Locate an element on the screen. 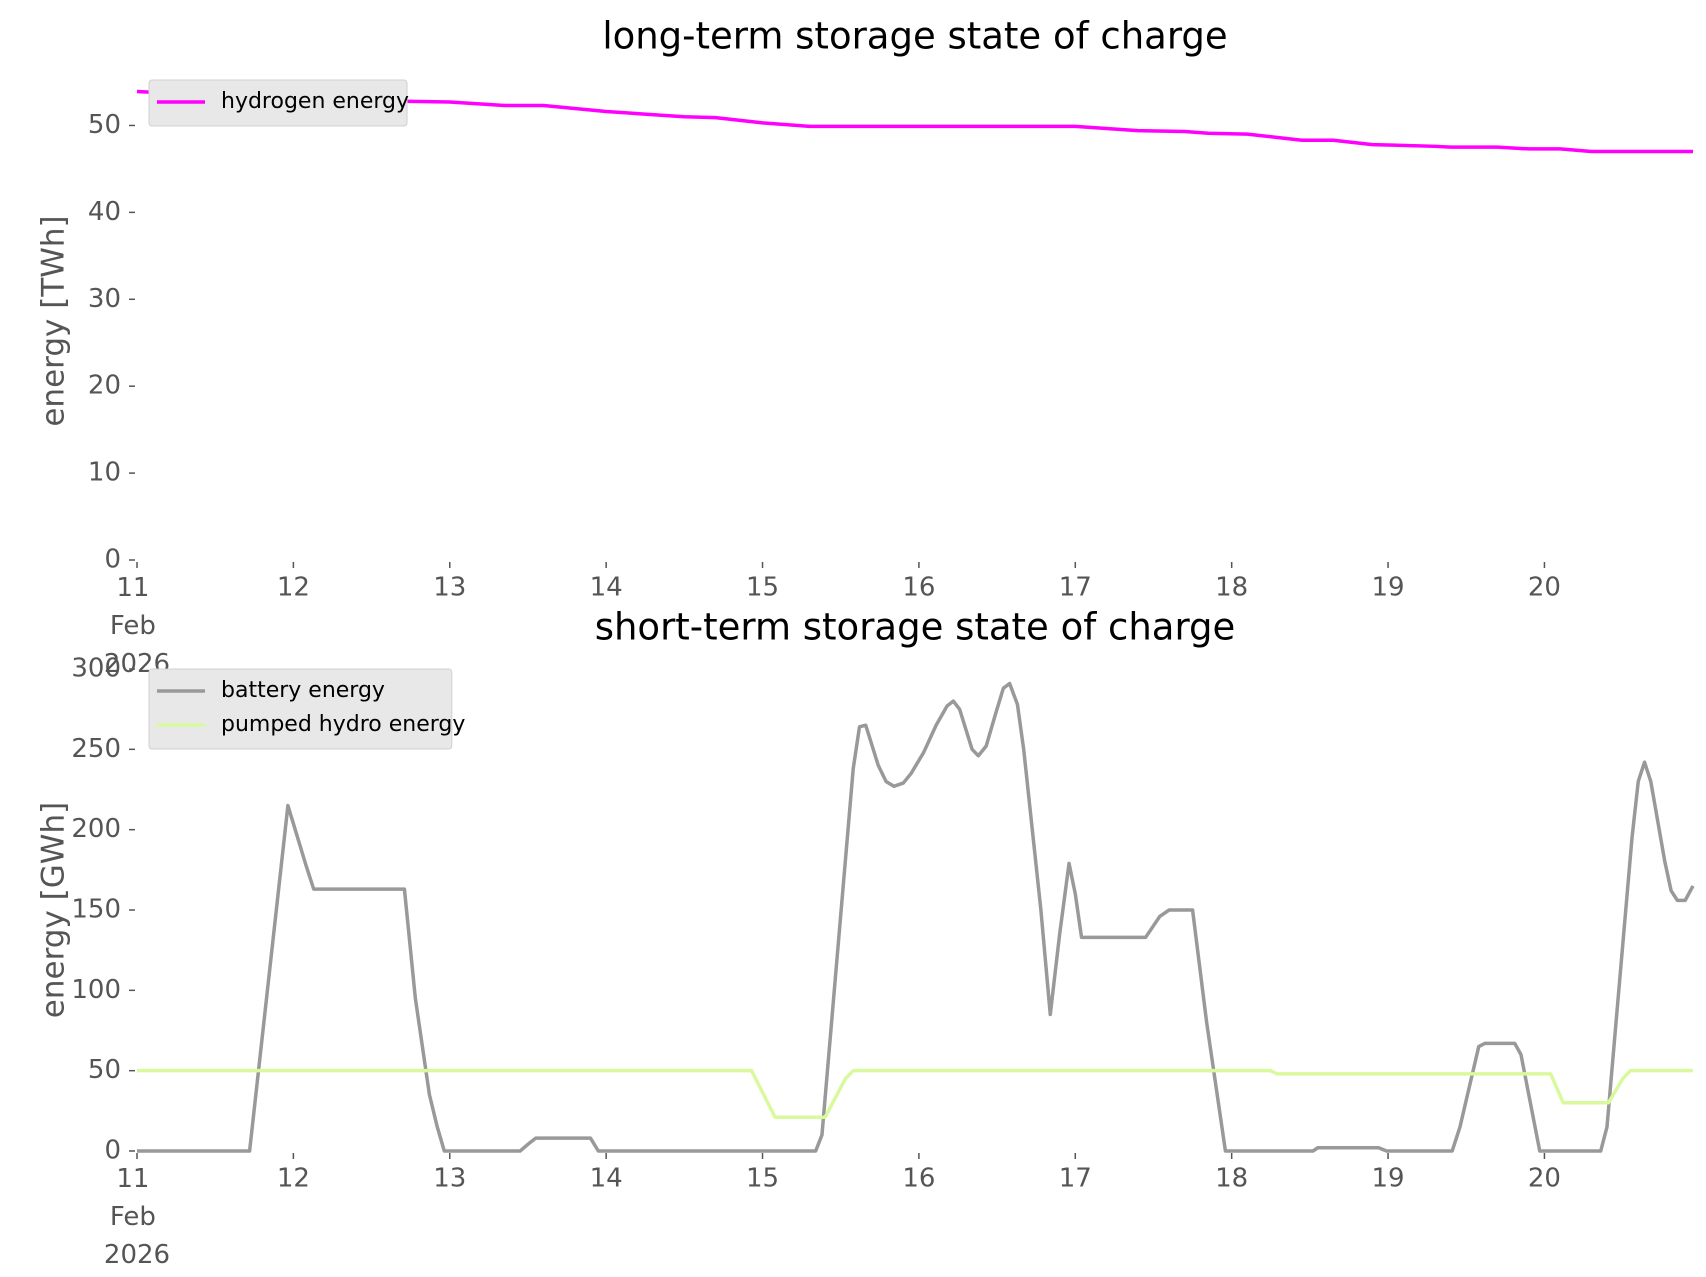 The width and height of the screenshot is (1706, 1277). chart-title: long-term storage state of charge is located at coordinates (914, 36).